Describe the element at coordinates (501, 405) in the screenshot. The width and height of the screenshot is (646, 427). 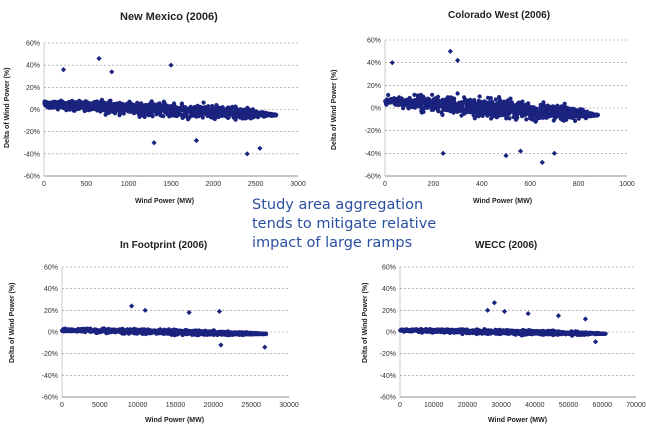
I see `x-tick-label: 30000` at that location.